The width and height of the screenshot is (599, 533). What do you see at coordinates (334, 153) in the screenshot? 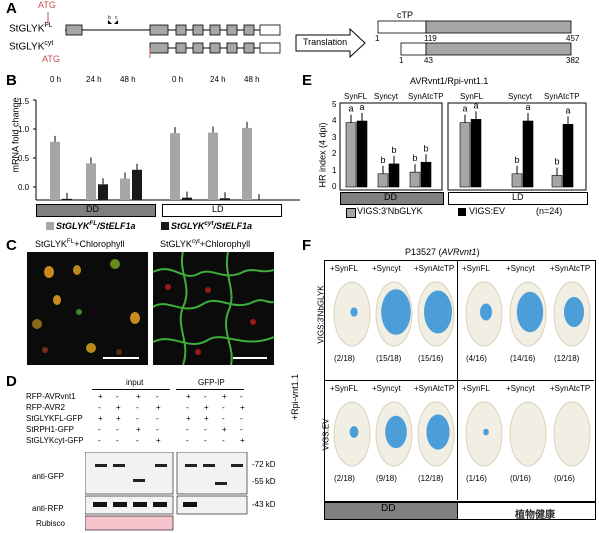
I see `e-ytick-2: 2` at bounding box center [334, 153].